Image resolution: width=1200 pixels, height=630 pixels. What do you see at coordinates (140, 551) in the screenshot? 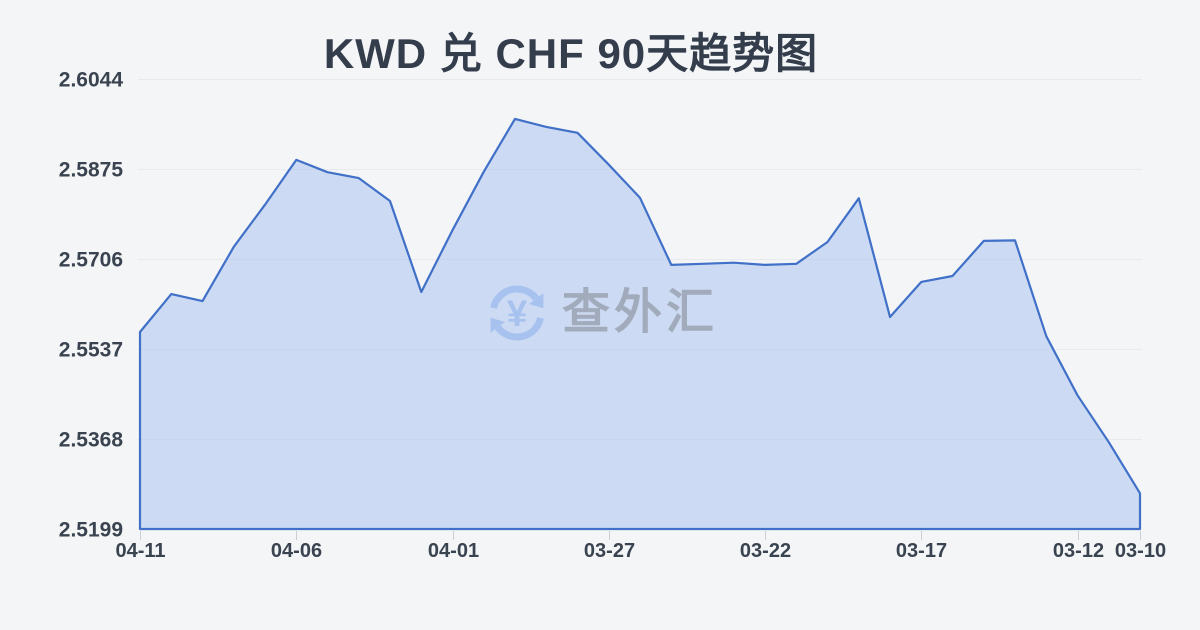
I see `x-axis-label: 04-11` at bounding box center [140, 551].